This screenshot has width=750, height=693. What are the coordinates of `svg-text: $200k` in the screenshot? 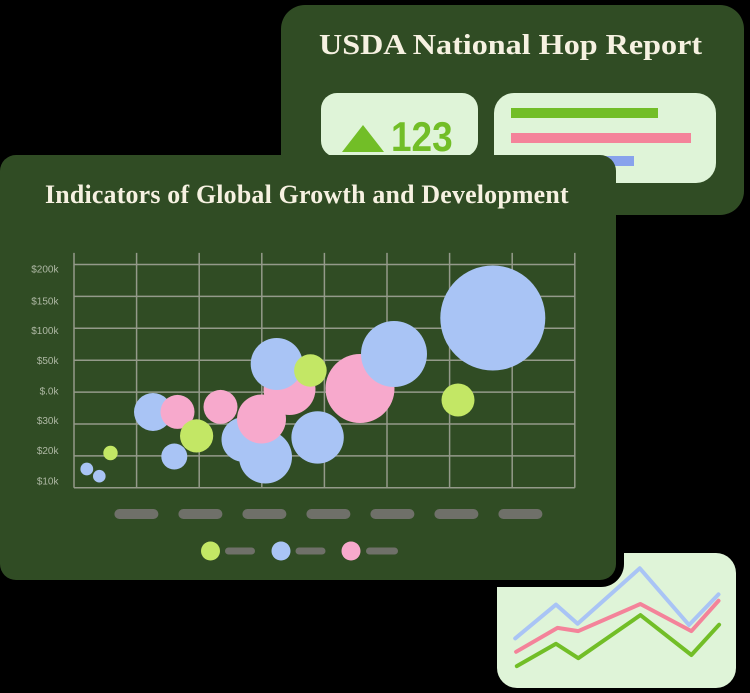 It's located at (45, 270).